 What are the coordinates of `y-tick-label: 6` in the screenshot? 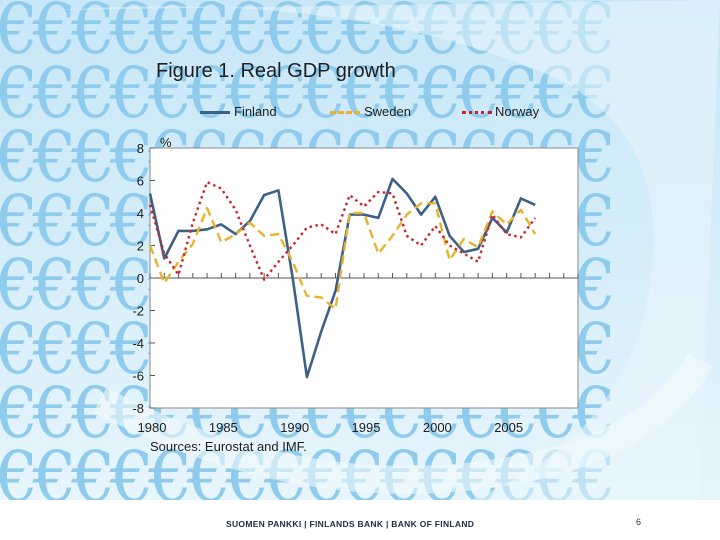 It's located at (140, 181).